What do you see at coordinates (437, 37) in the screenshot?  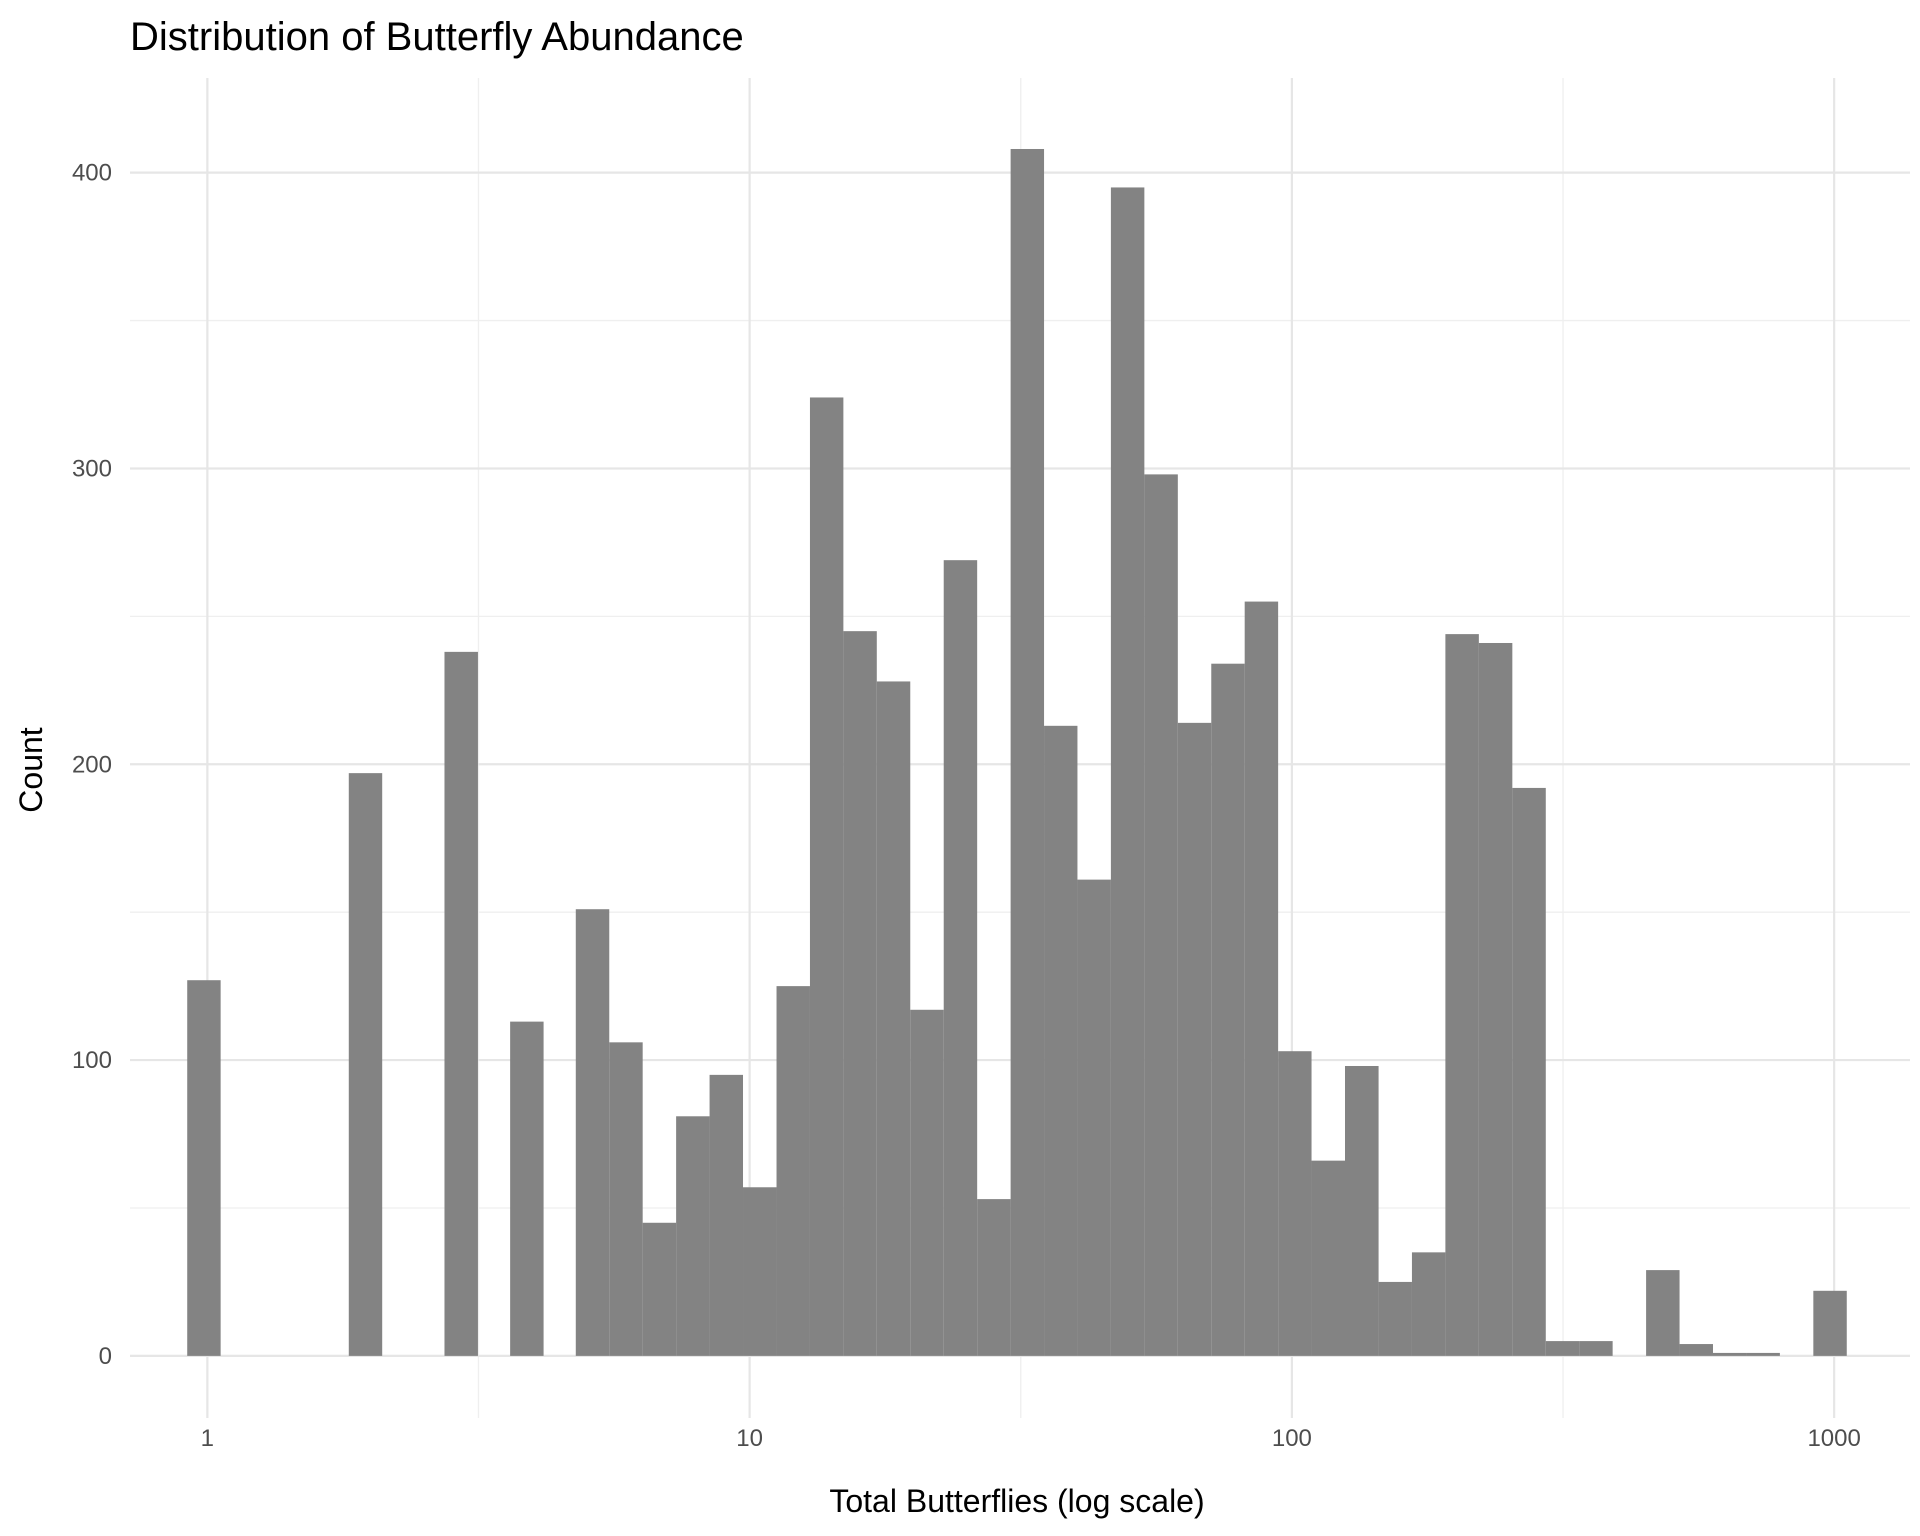 I see `chart-title: Distribution of Butterfly Abundance` at bounding box center [437, 37].